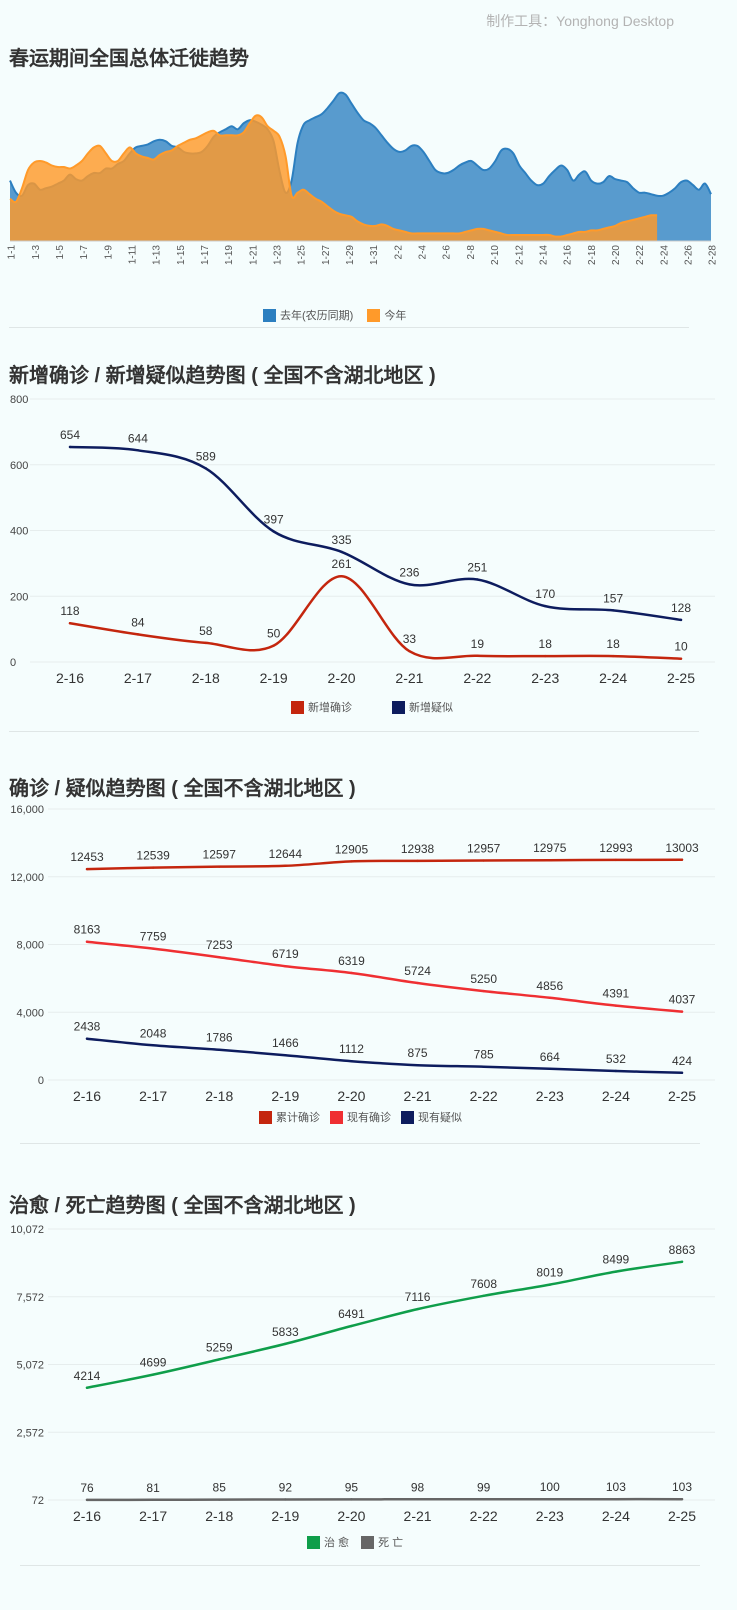 Image resolution: width=737 pixels, height=1610 pixels. Describe the element at coordinates (382, 1542) in the screenshot. I see `legend-item-dead: 死 亡` at that location.